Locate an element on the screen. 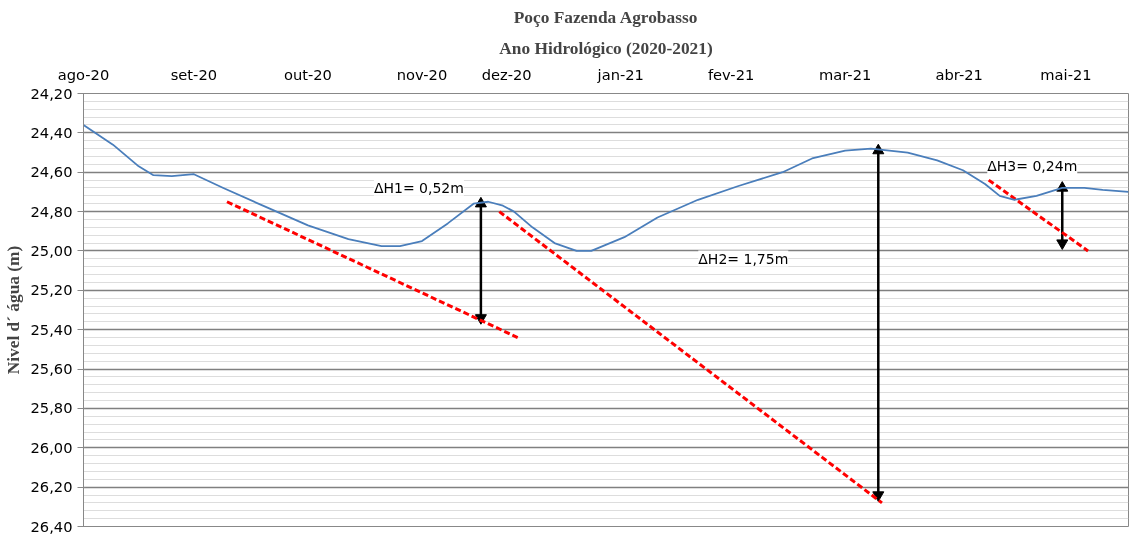 The width and height of the screenshot is (1146, 545). x-tick-label: fev-21 is located at coordinates (731, 74).